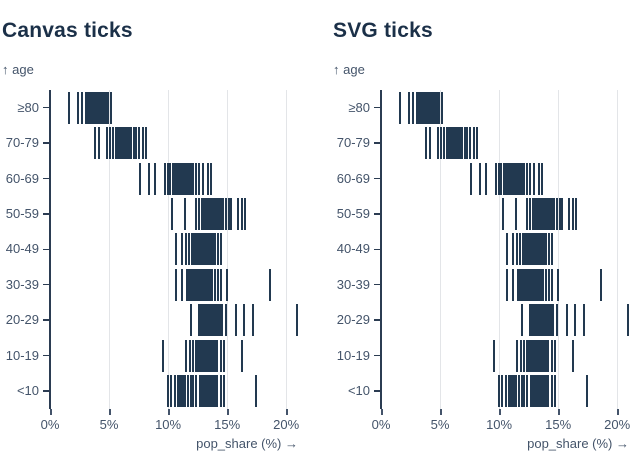 Image resolution: width=640 pixels, height=466 pixels. What do you see at coordinates (22, 355) in the screenshot?
I see `y-axis-label: 10-19` at bounding box center [22, 355].